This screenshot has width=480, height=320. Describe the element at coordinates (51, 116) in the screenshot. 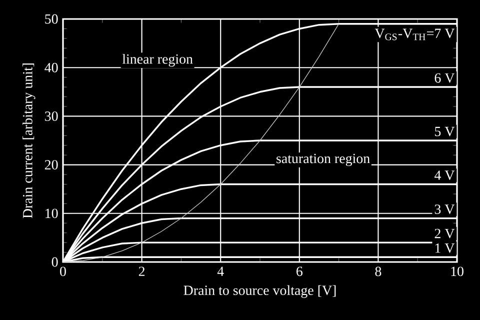

I see `y-tick-label: 30` at that location.